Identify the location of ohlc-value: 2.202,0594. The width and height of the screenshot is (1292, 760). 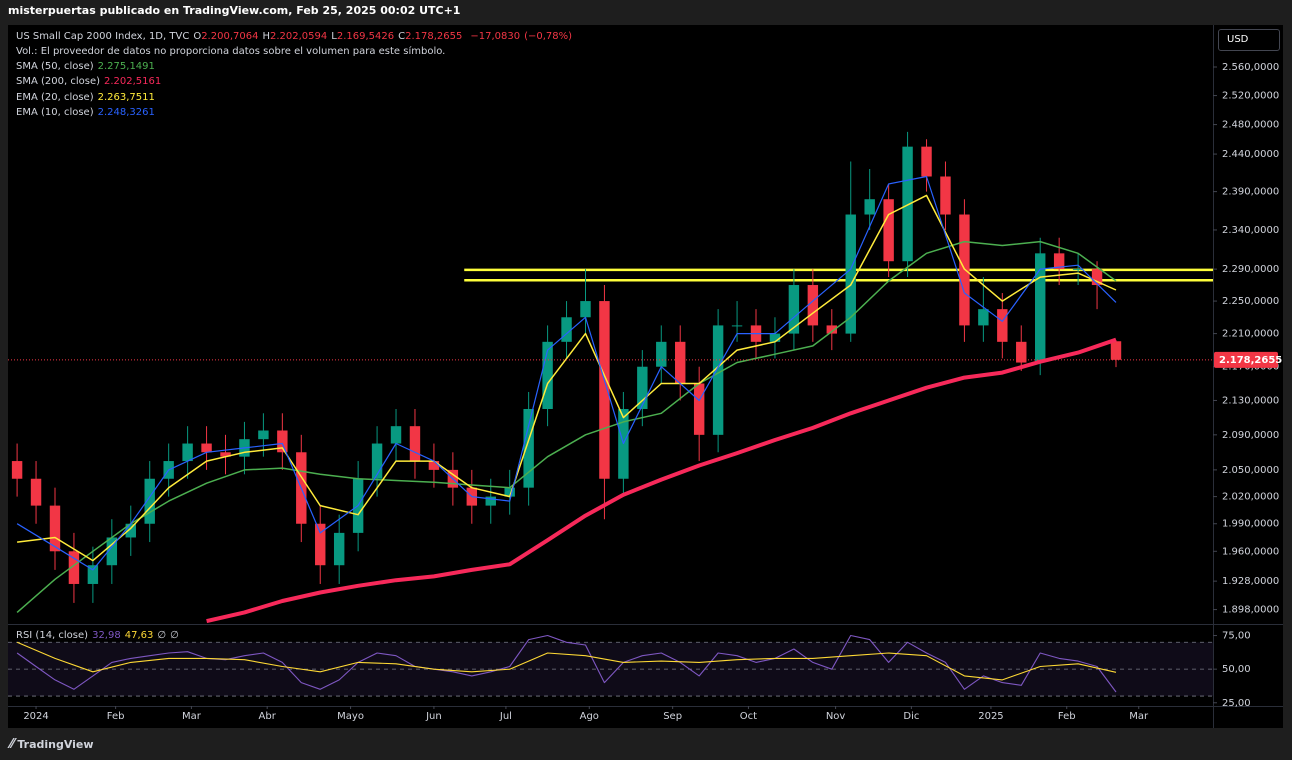
(298, 36).